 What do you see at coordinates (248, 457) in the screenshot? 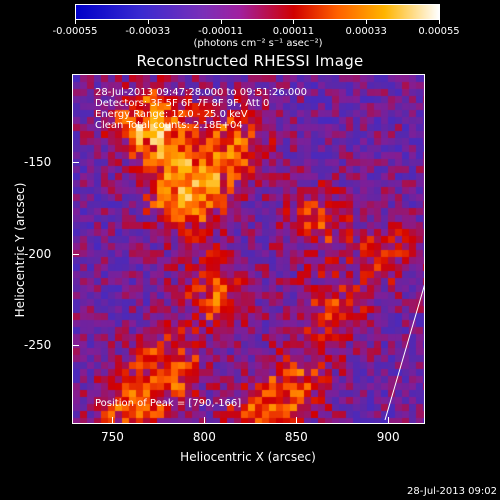
I see `x-axis-label: Heliocentric X (arcsec)` at bounding box center [248, 457].